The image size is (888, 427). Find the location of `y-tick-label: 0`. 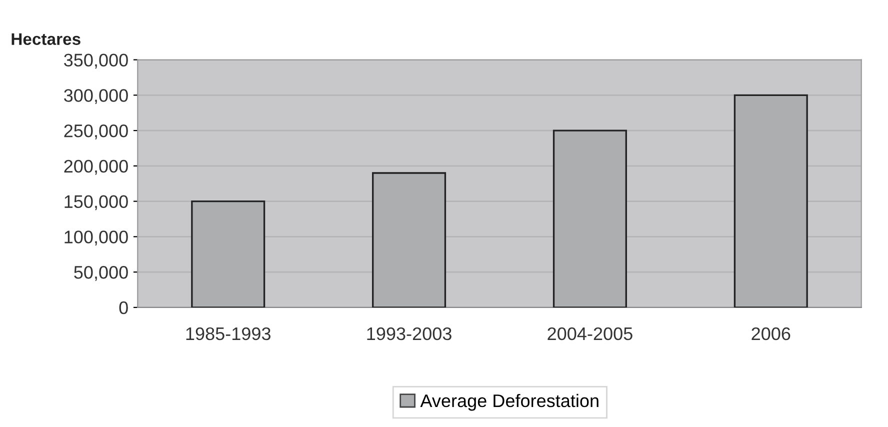

y-tick-label: 0 is located at coordinates (123, 307).